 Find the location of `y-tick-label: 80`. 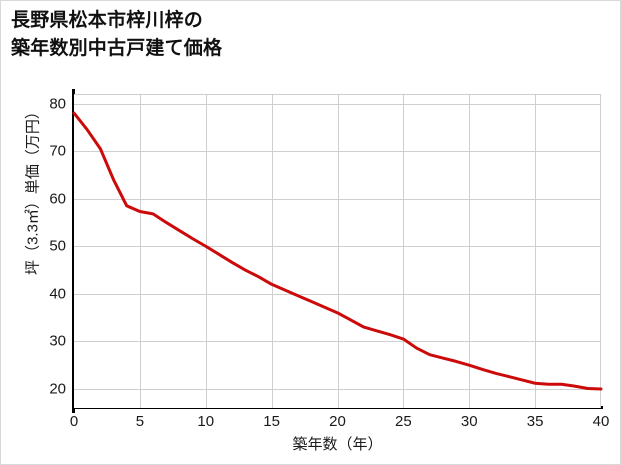

y-tick-label: 80 is located at coordinates (57, 103).